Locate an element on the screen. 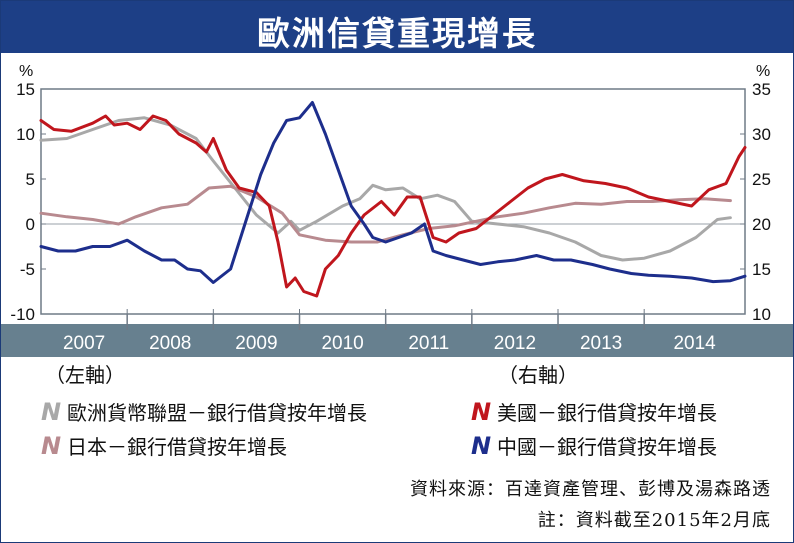 The width and height of the screenshot is (794, 543). x-tick-label: 2014 is located at coordinates (694, 343).